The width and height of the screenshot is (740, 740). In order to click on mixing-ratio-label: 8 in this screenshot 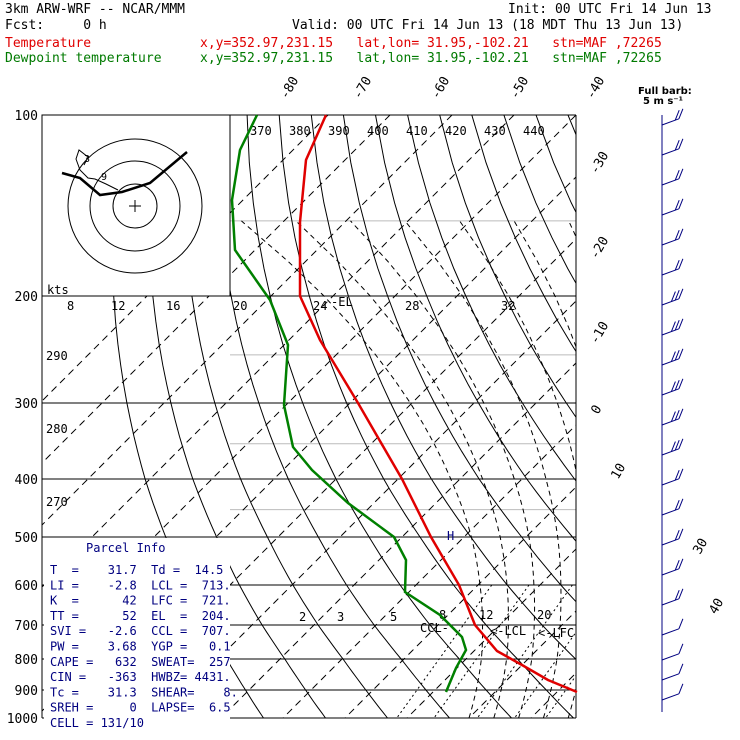, I will do `click(442, 615)`.